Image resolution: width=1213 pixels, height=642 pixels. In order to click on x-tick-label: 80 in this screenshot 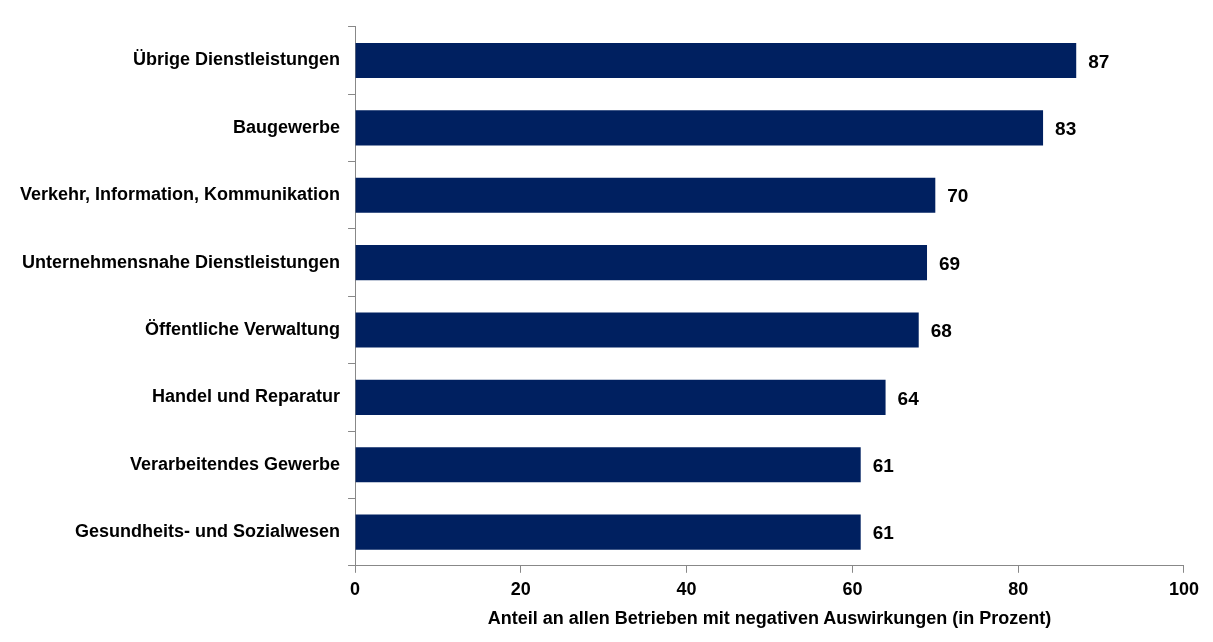, I will do `click(1018, 588)`.